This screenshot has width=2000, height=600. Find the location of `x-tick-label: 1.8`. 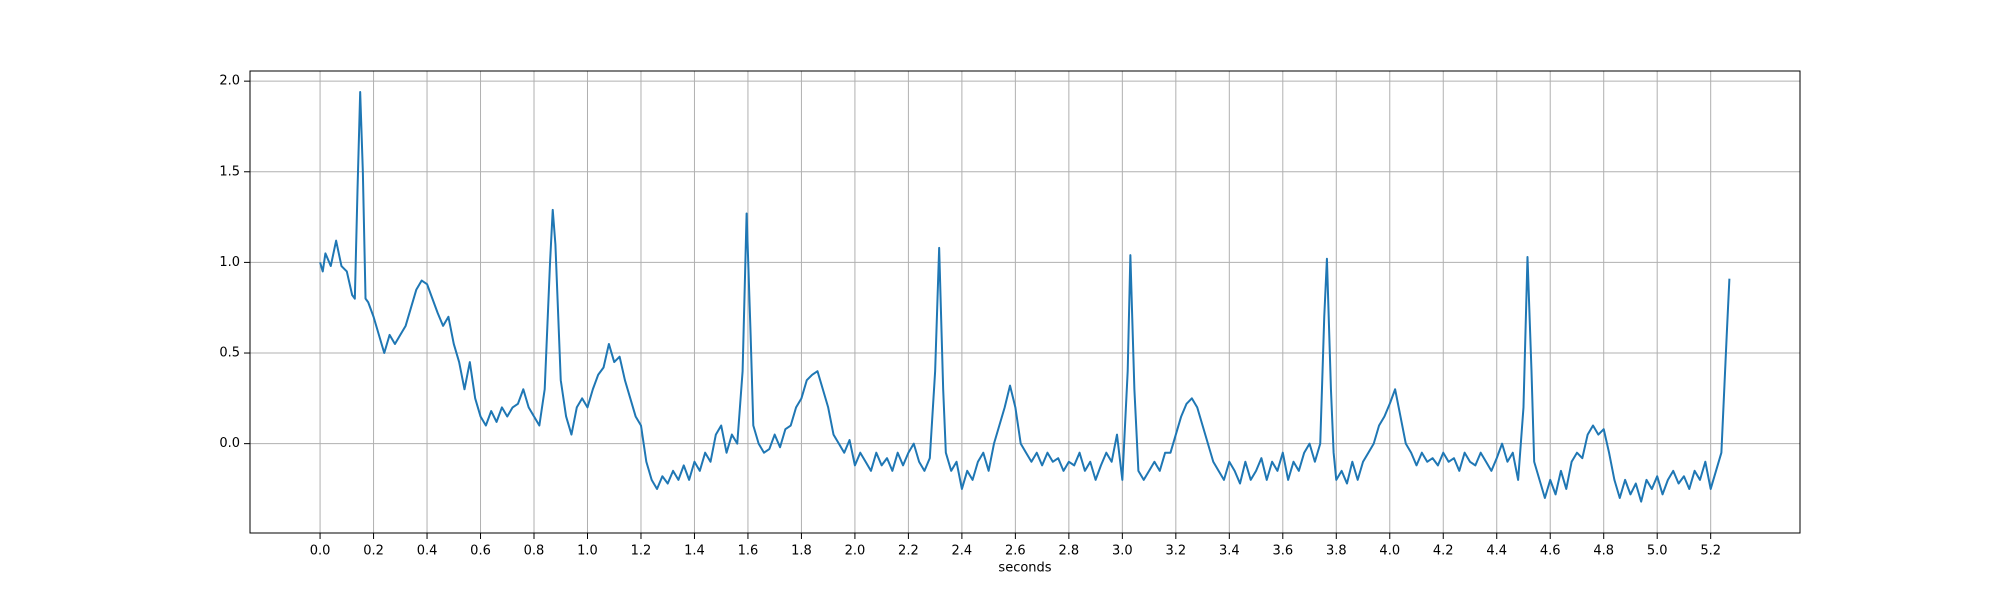

x-tick-label: 1.8 is located at coordinates (801, 551).